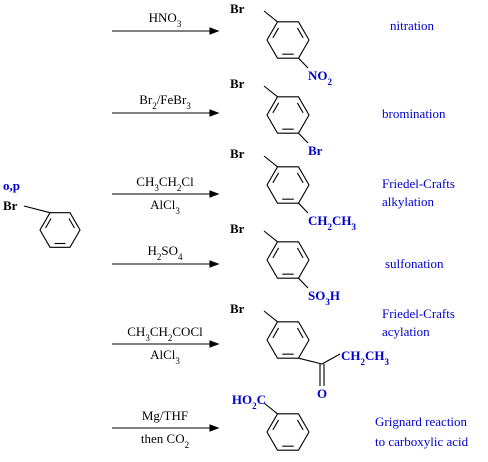 Image resolution: width=488 pixels, height=462 pixels. Describe the element at coordinates (335, 295) in the screenshot. I see `product-substituent-part: H` at that location.